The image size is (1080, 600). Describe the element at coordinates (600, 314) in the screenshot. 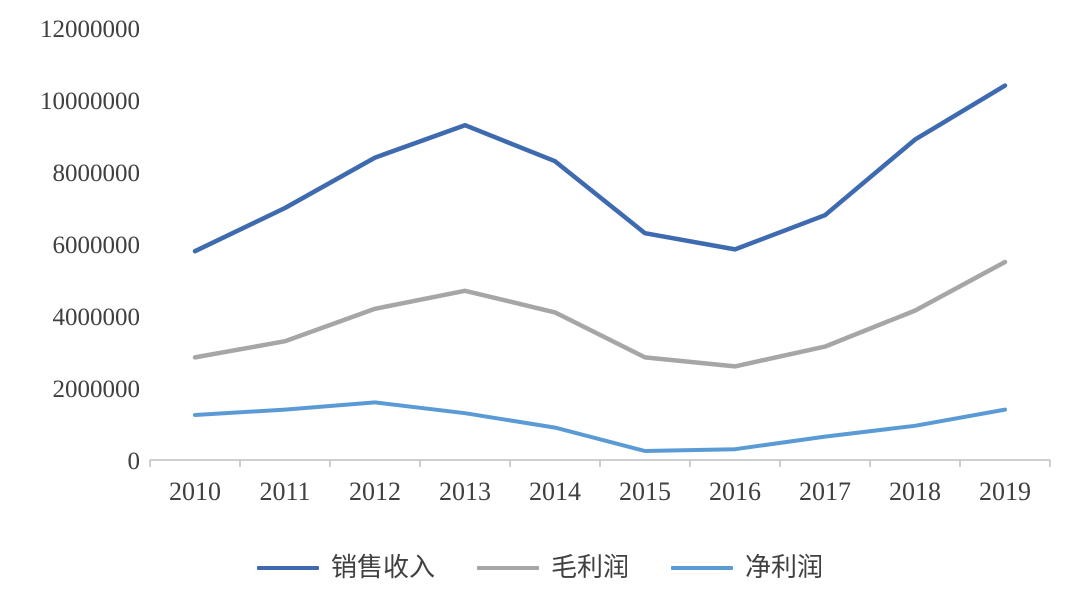

I see `series-line-毛利润` at that location.